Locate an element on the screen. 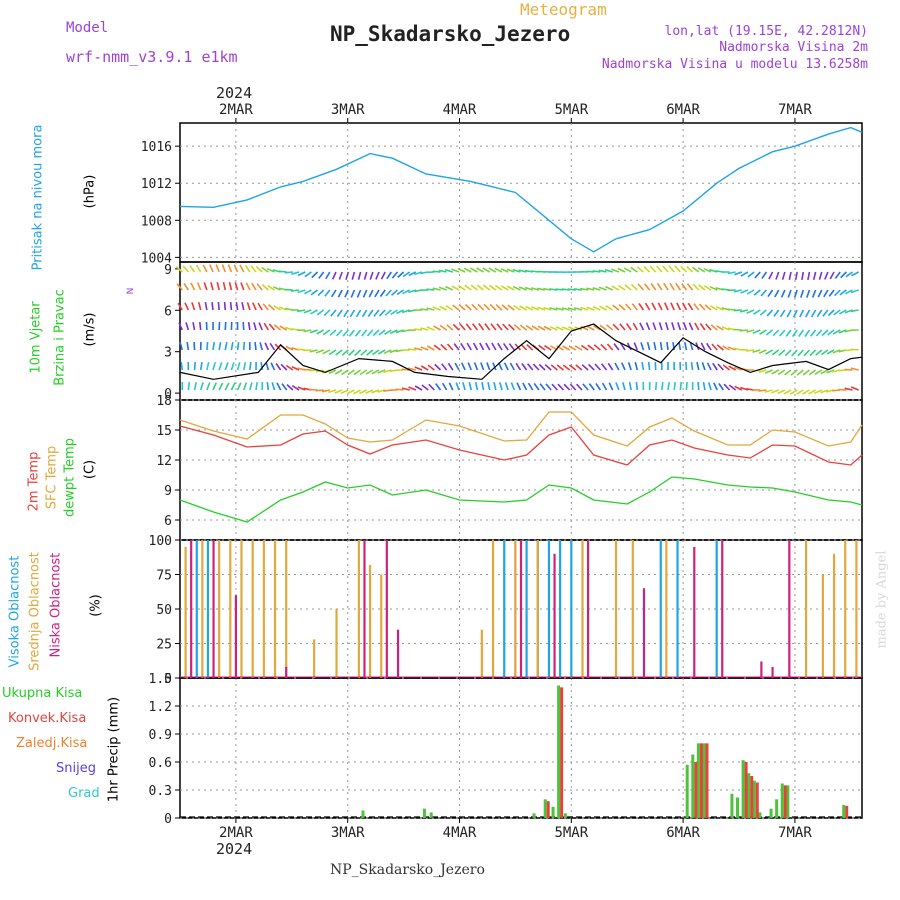 Image resolution: width=900 pixels, height=900 pixels. pressure-line is located at coordinates (521, 189).